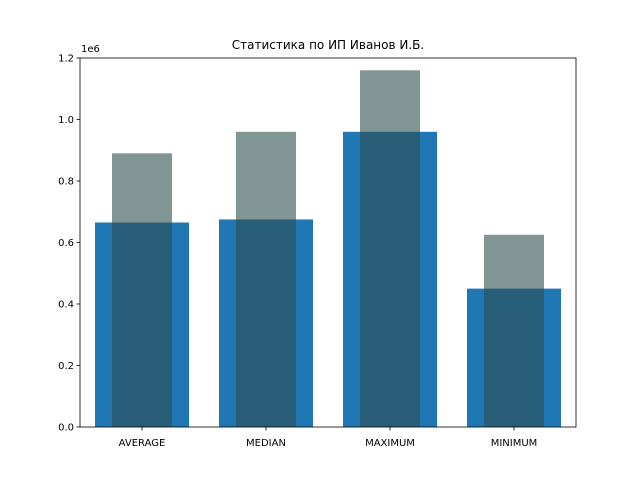  What do you see at coordinates (66, 428) in the screenshot?
I see `y-tick-label: 0.0` at bounding box center [66, 428].